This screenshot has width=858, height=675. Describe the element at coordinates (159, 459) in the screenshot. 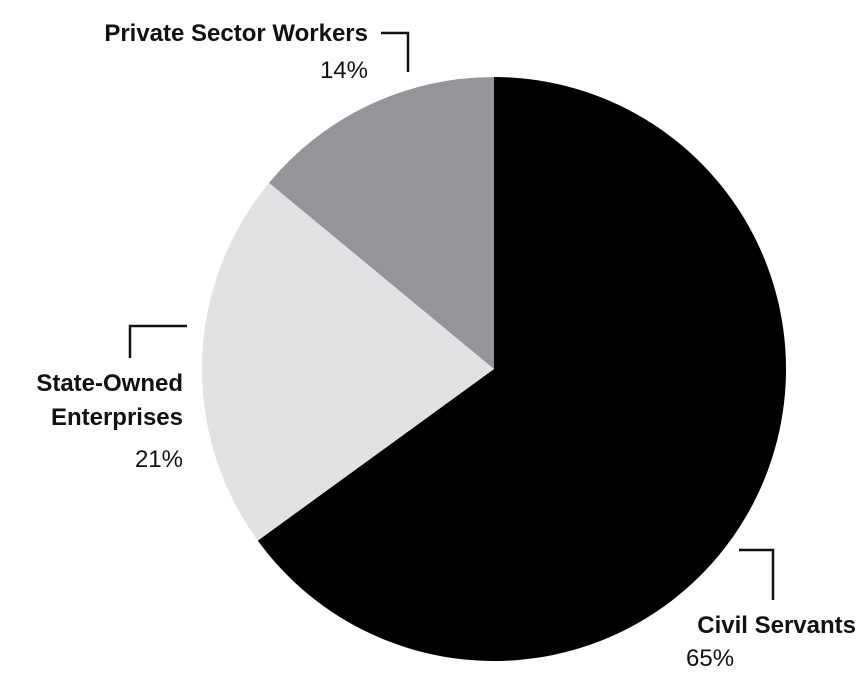

I see `slice-value-state-owned-enterprises: 21%` at that location.